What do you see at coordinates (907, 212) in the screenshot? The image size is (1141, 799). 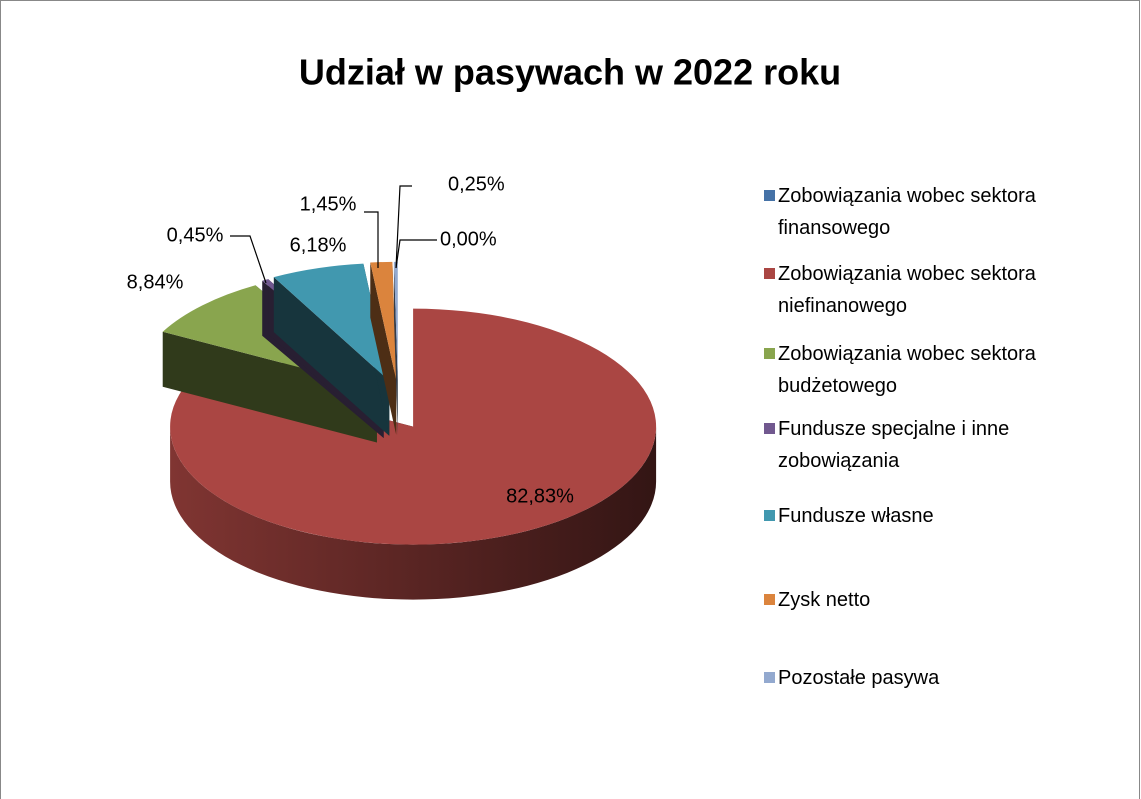 I see `legend-label: Zobowiązania wobec sektora finansowego` at bounding box center [907, 212].